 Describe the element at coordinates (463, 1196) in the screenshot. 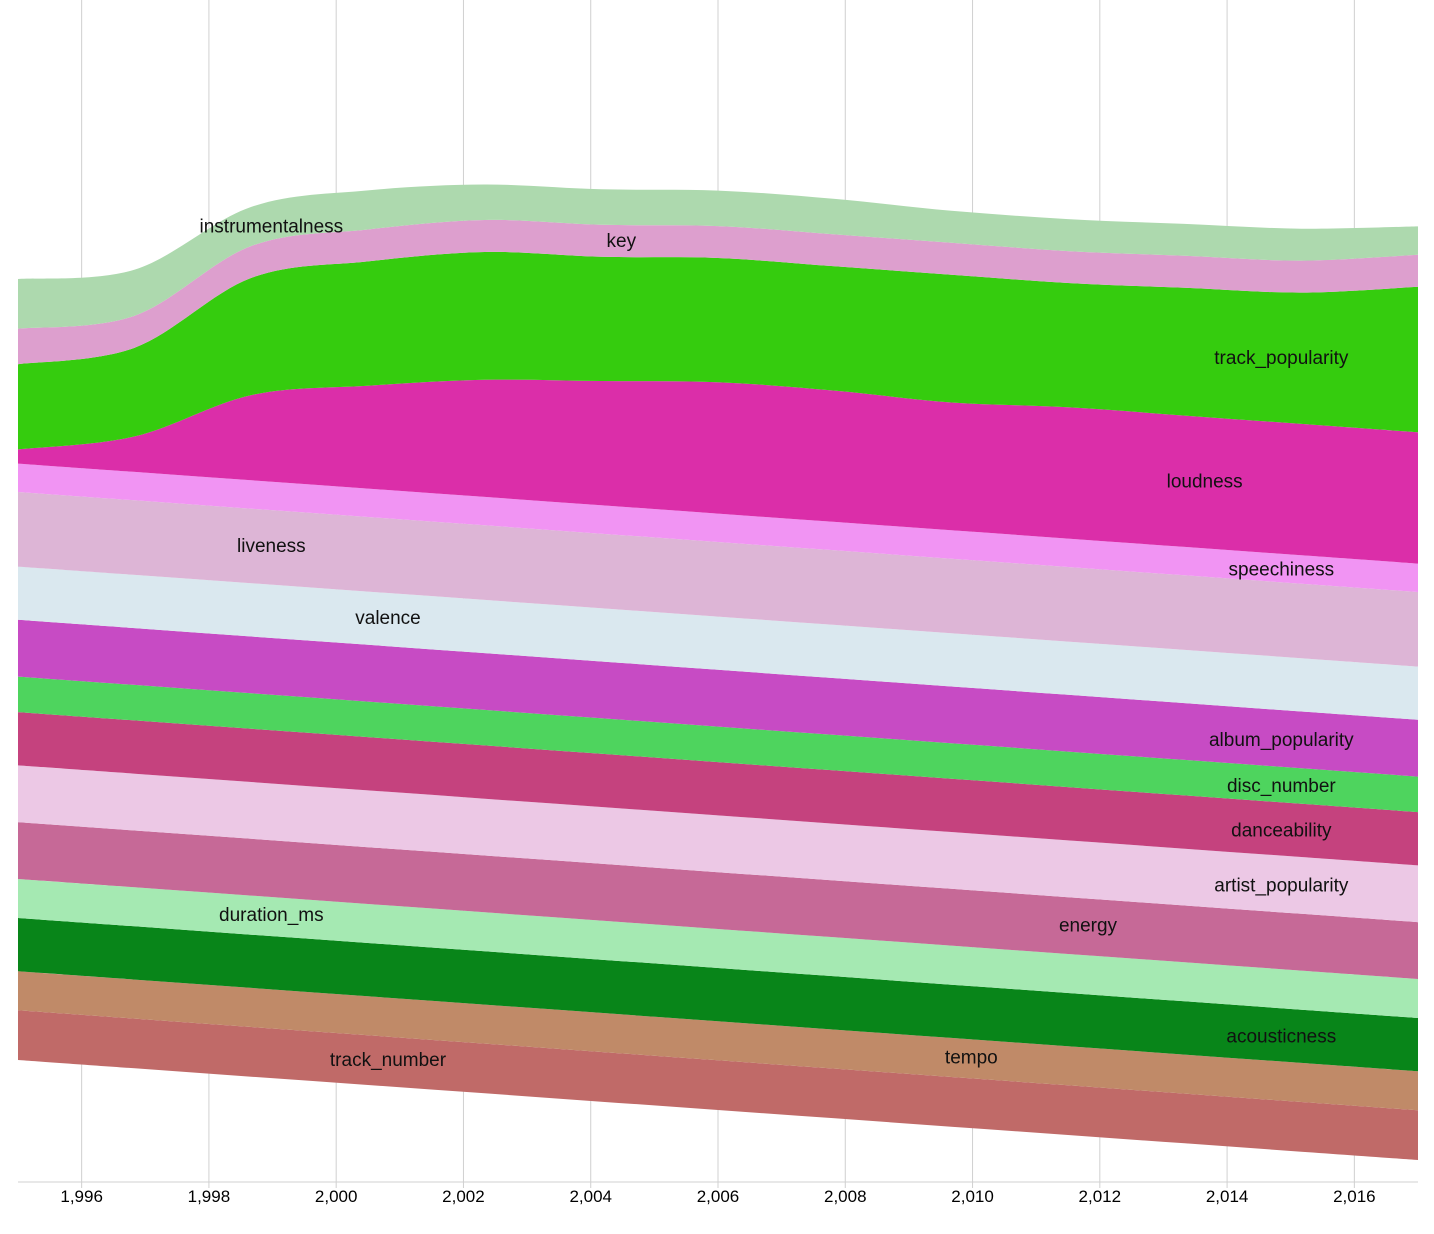

I see `x-tick-label-2002: 2,002` at that location.